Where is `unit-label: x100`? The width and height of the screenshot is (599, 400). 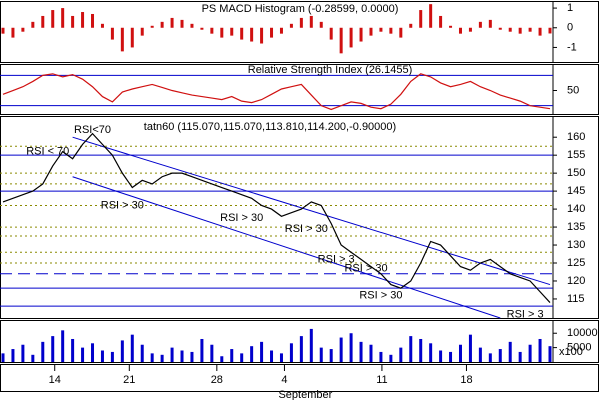 unit-label: x100 is located at coordinates (571, 352).